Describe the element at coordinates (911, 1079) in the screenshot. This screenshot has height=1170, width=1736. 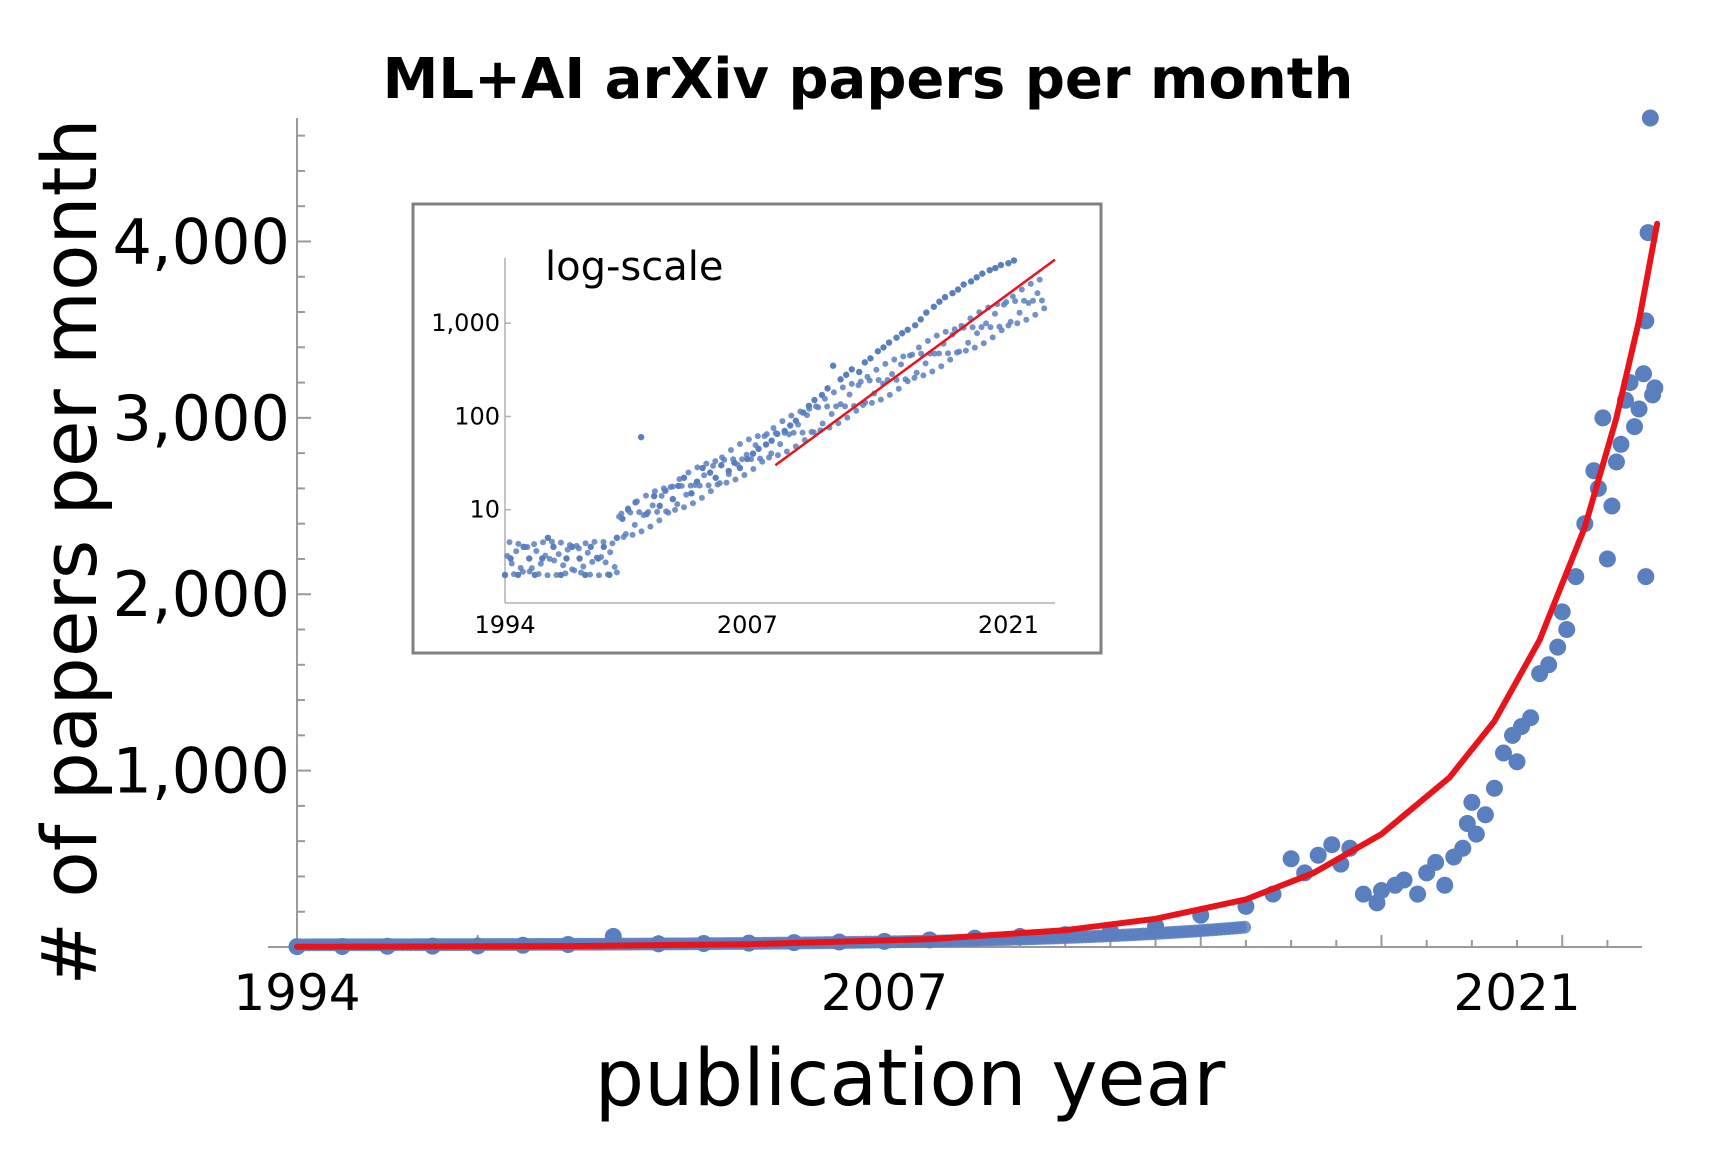
I see `x-axis-label: publication year` at that location.